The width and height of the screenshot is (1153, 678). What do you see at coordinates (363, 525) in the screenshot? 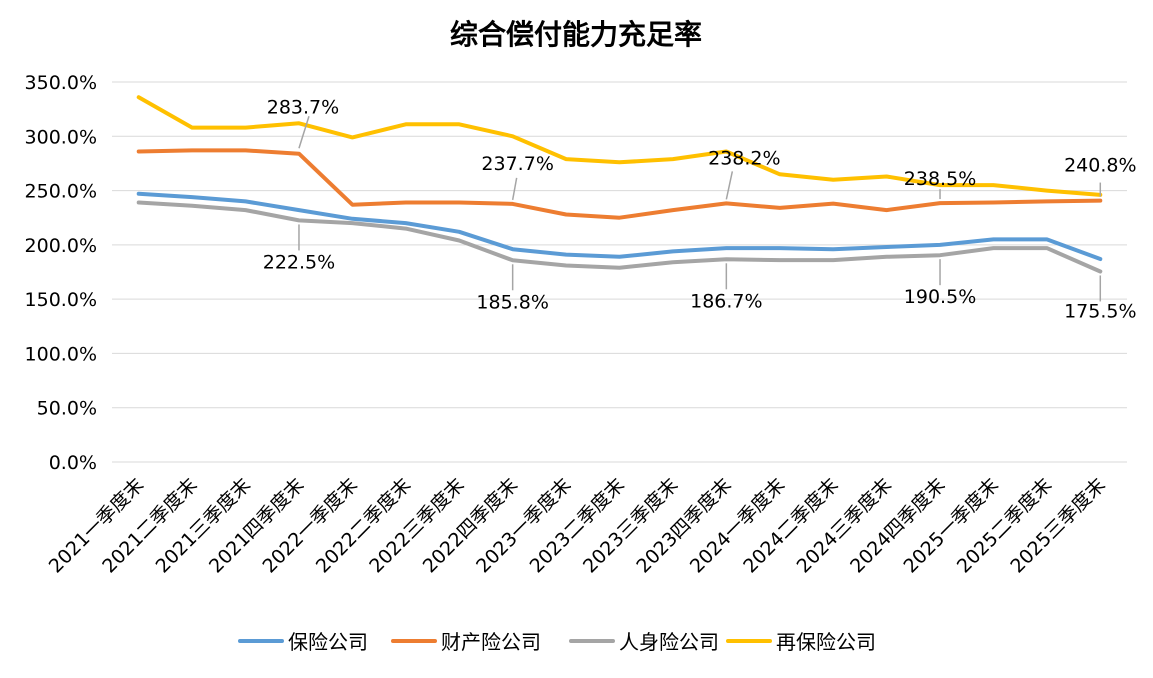
I see `x-tick-label: 2022二季度末` at bounding box center [363, 525].